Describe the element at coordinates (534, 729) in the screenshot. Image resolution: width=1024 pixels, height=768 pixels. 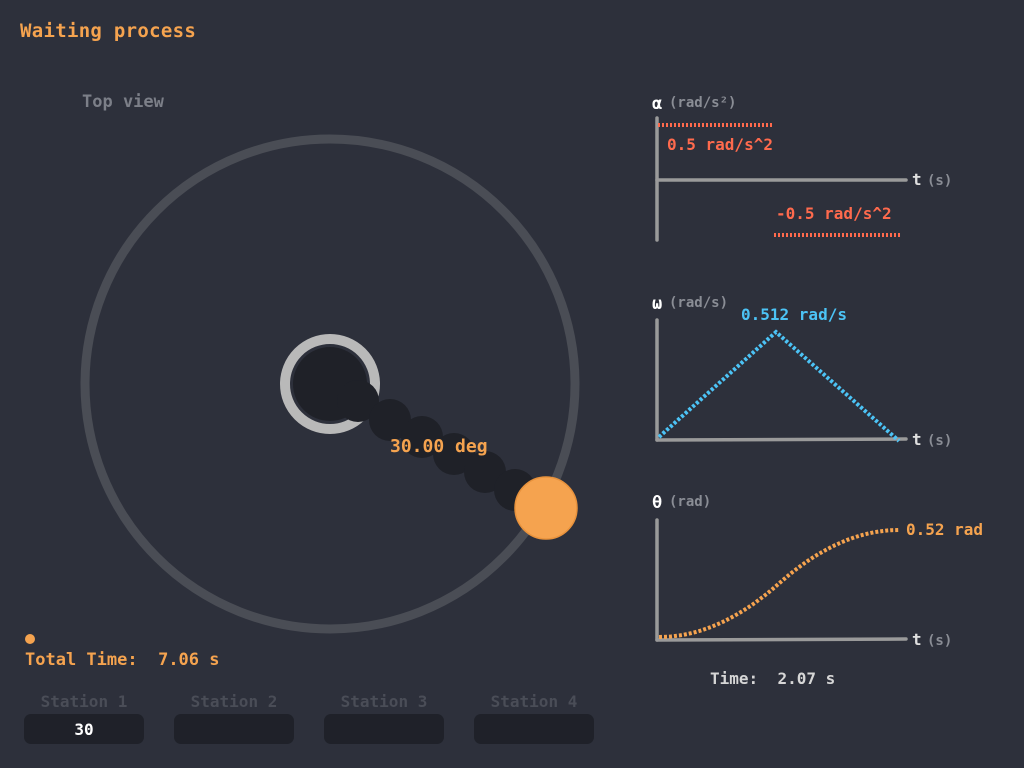
I see `station-4-input` at that location.